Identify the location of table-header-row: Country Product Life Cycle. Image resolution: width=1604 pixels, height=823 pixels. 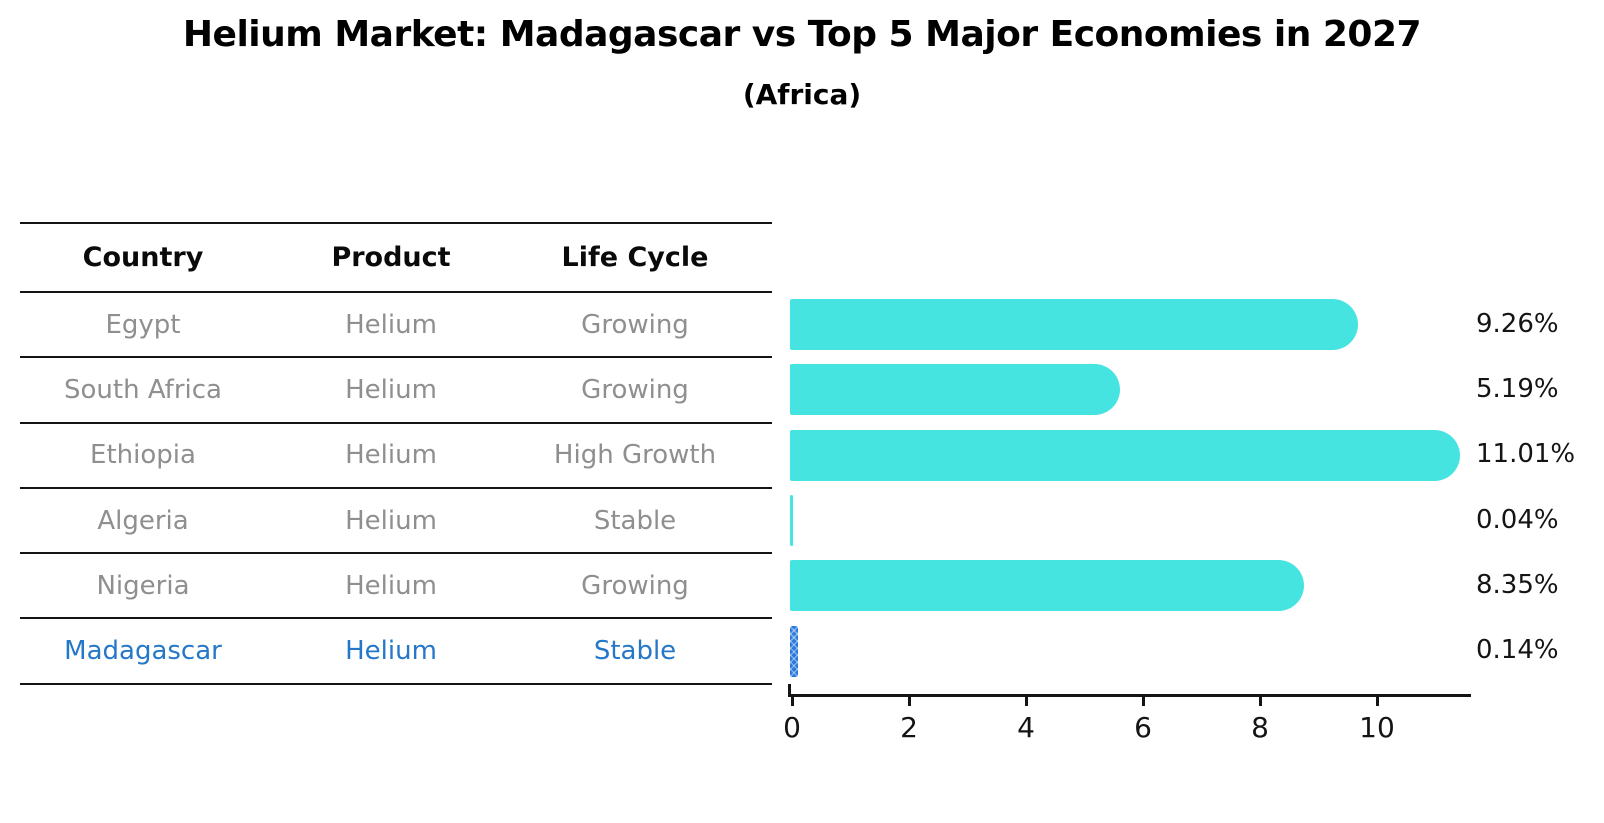
(396, 258).